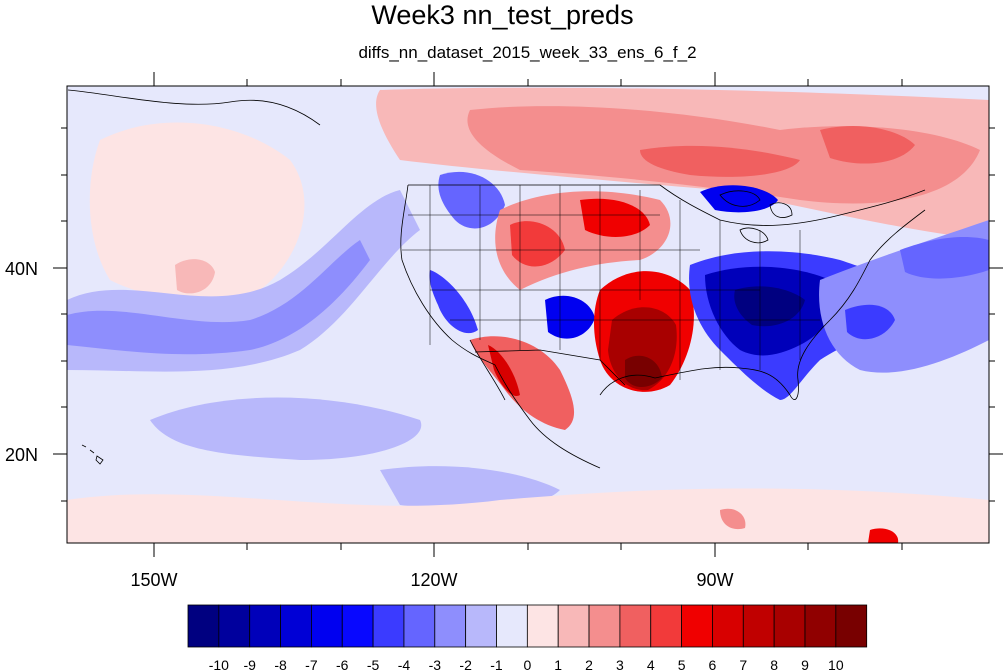  I want to click on colorbar-tick-label: -3, so click(435, 664).